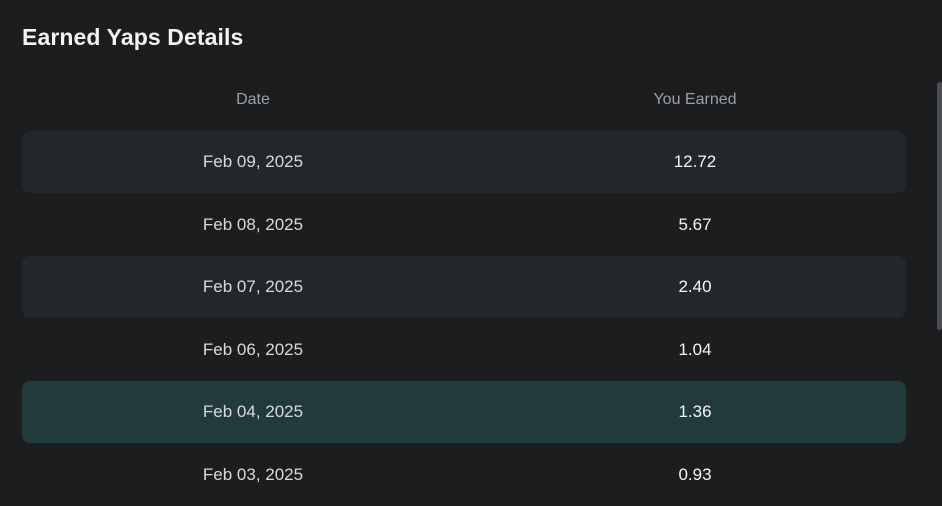  I want to click on scrollbar-thumb, so click(939, 206).